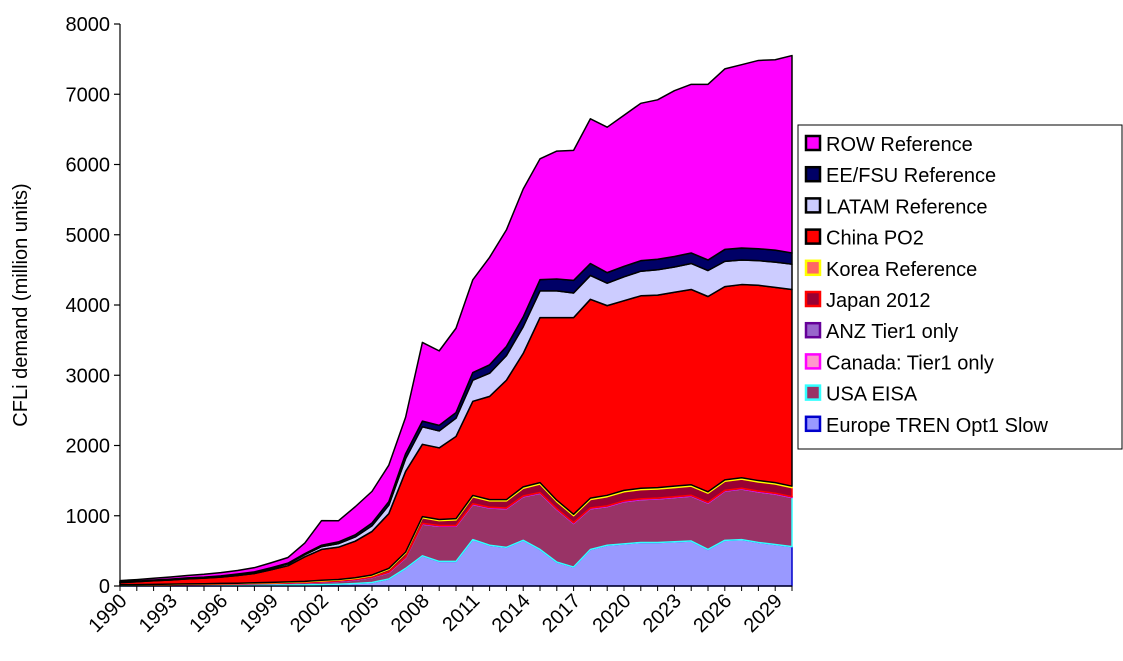 The height and width of the screenshot is (661, 1123). I want to click on legend-swatch-korea-reference, so click(813, 268).